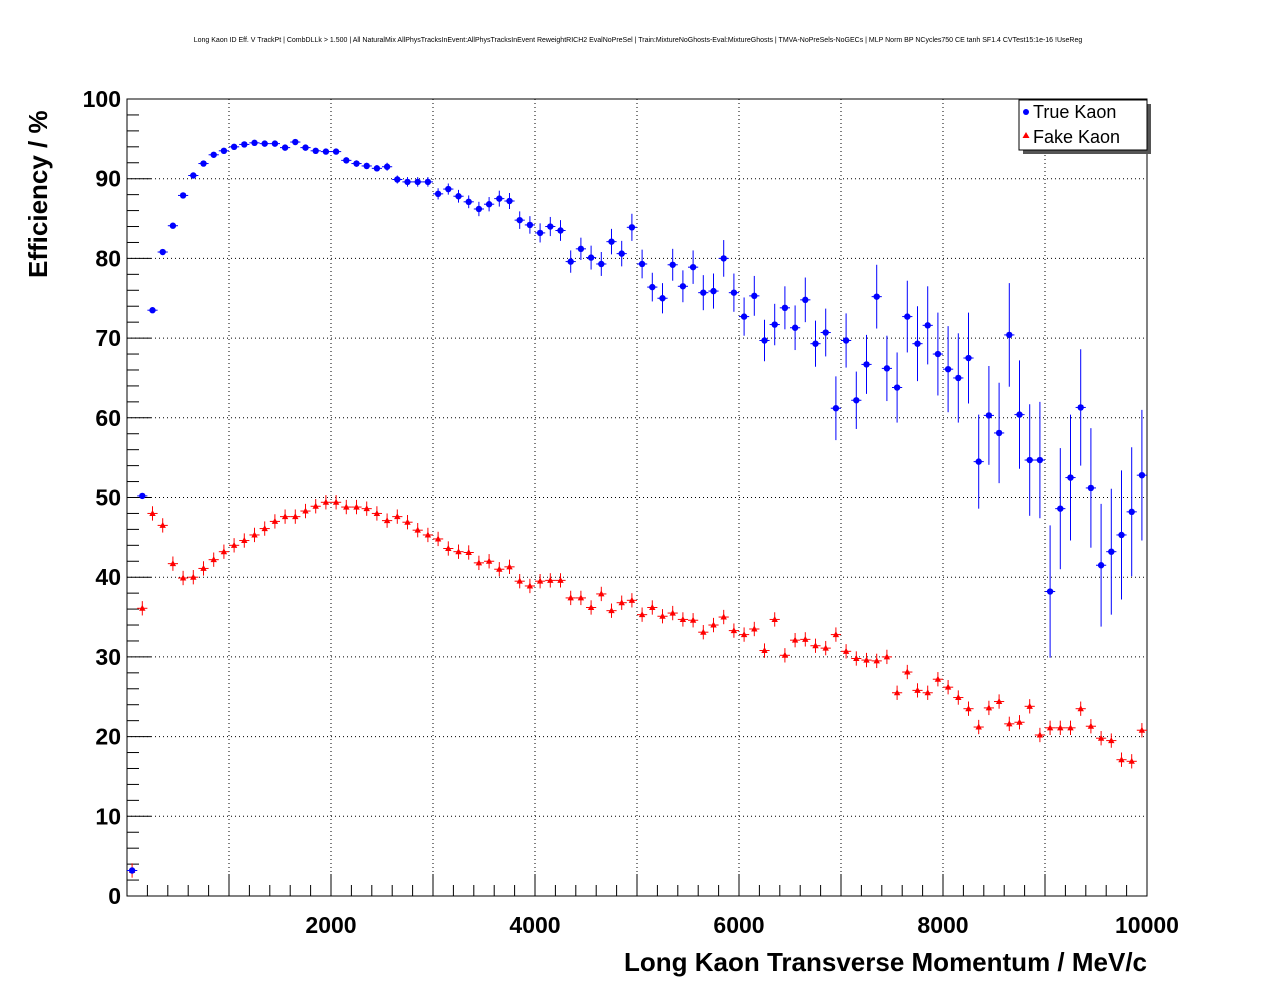 The image size is (1276, 996). What do you see at coordinates (1026, 112) in the screenshot?
I see `legend-marker-true-kaon` at bounding box center [1026, 112].